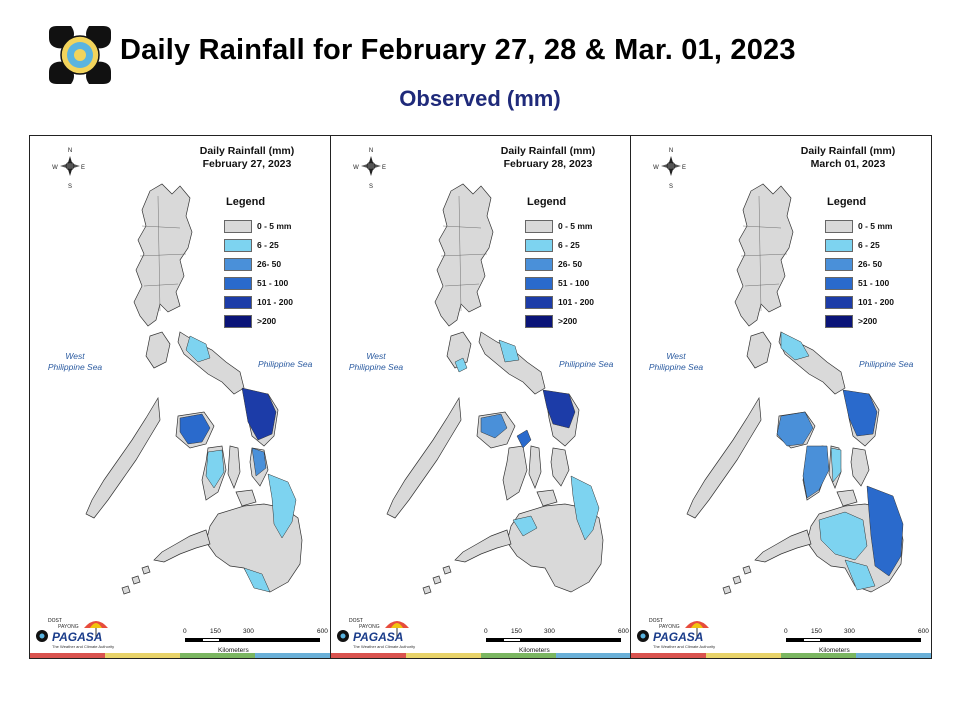 This screenshot has width=960, height=720. Describe the element at coordinates (378, 637) in the screenshot. I see `pagasa-wordmark: PAGASA` at that location.